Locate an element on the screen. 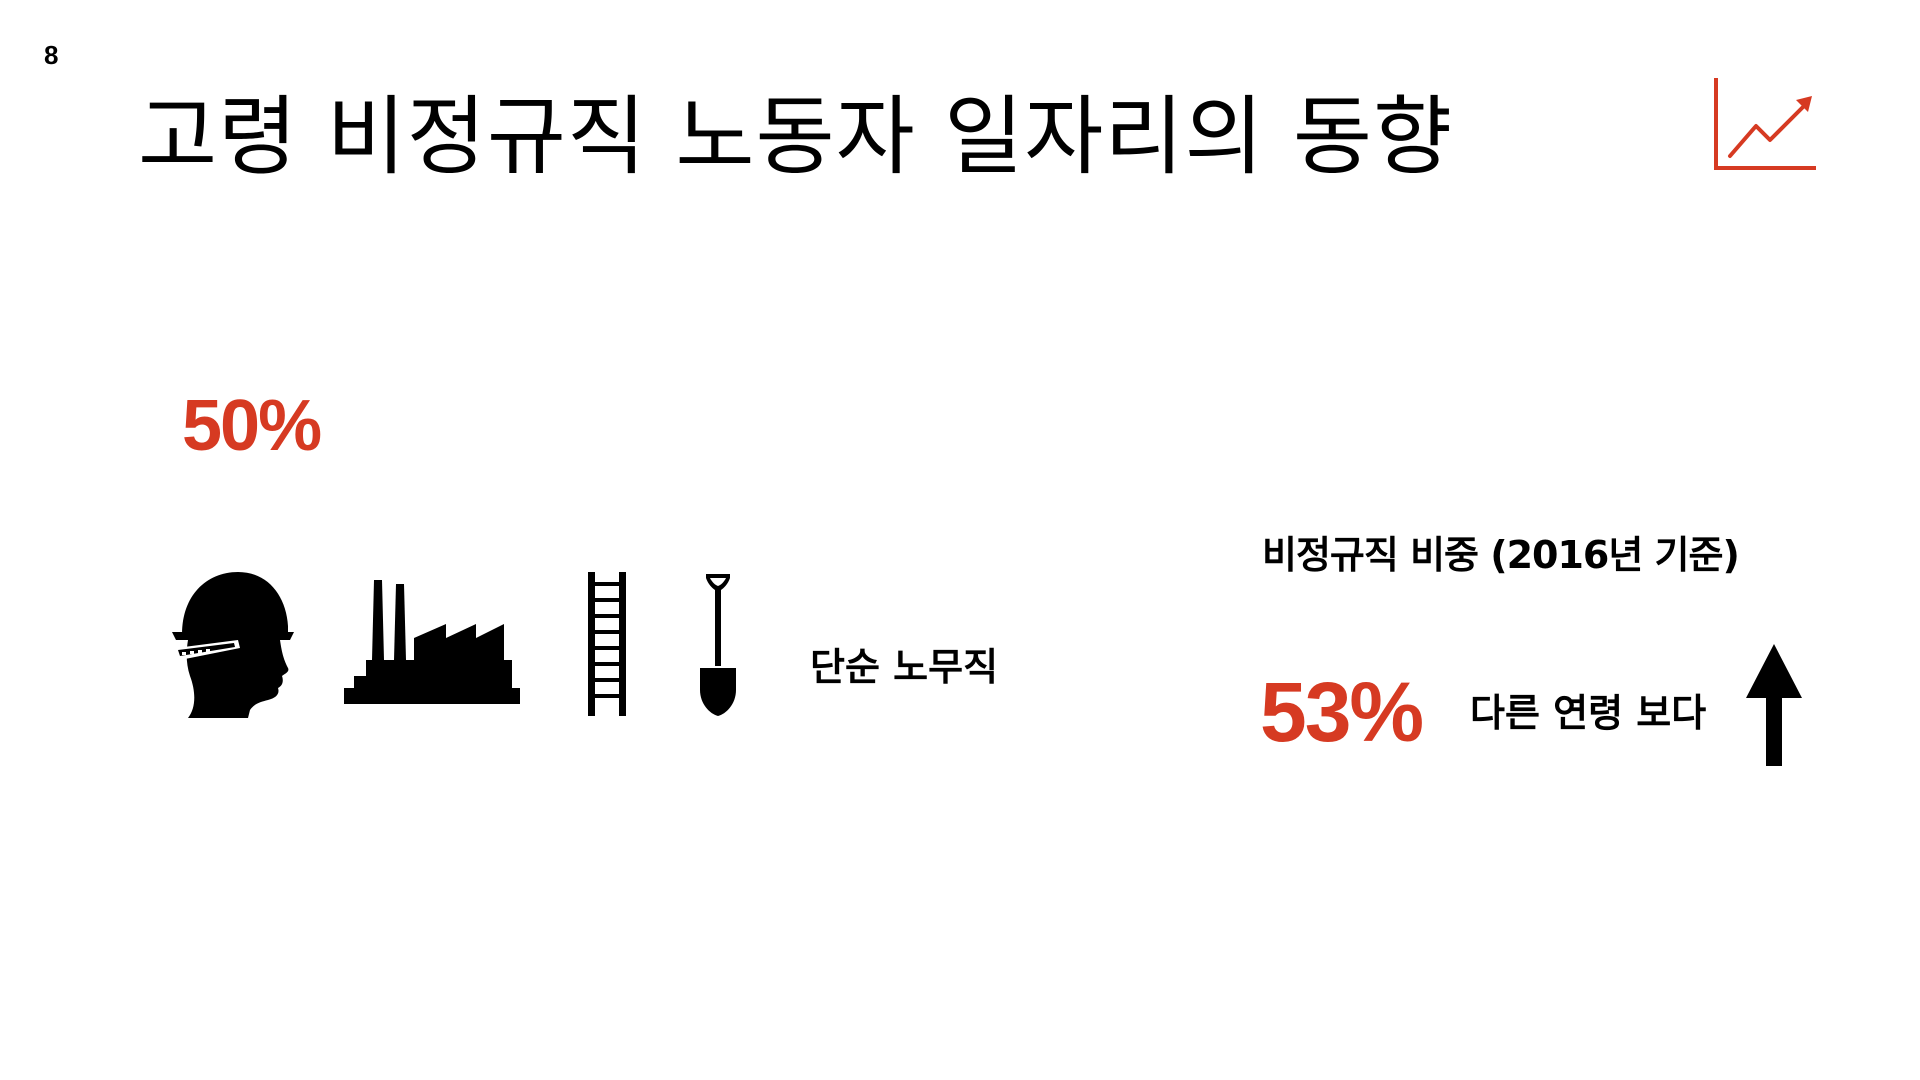 The height and width of the screenshot is (1080, 1920). non-regular-share-percentage: 53% is located at coordinates (1342, 712).